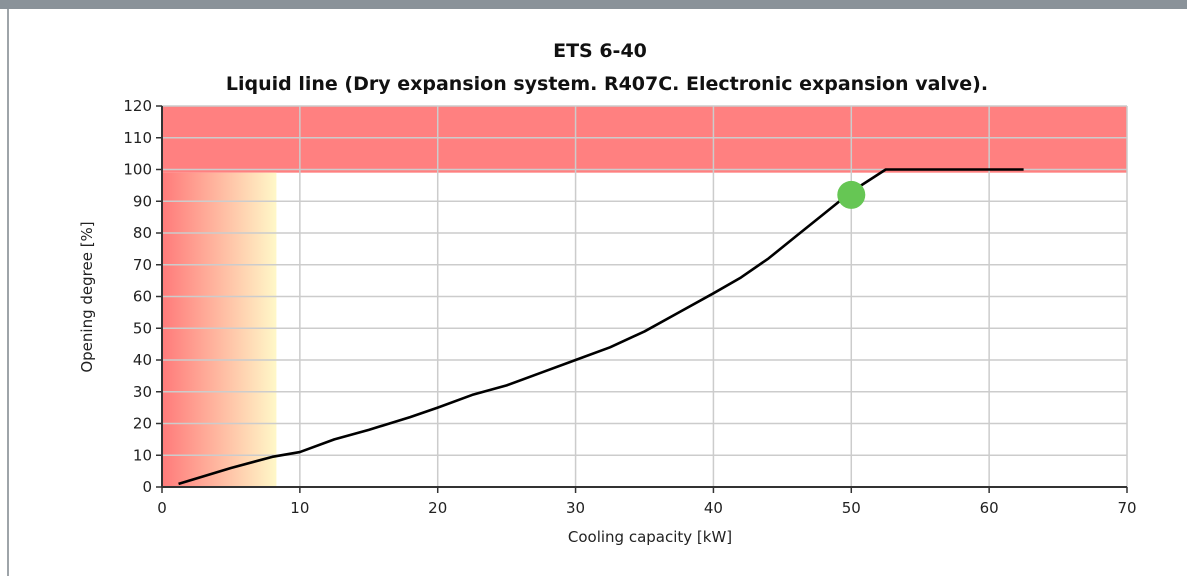 The height and width of the screenshot is (576, 1187). I want to click on x-tick-label: 10, so click(299, 508).